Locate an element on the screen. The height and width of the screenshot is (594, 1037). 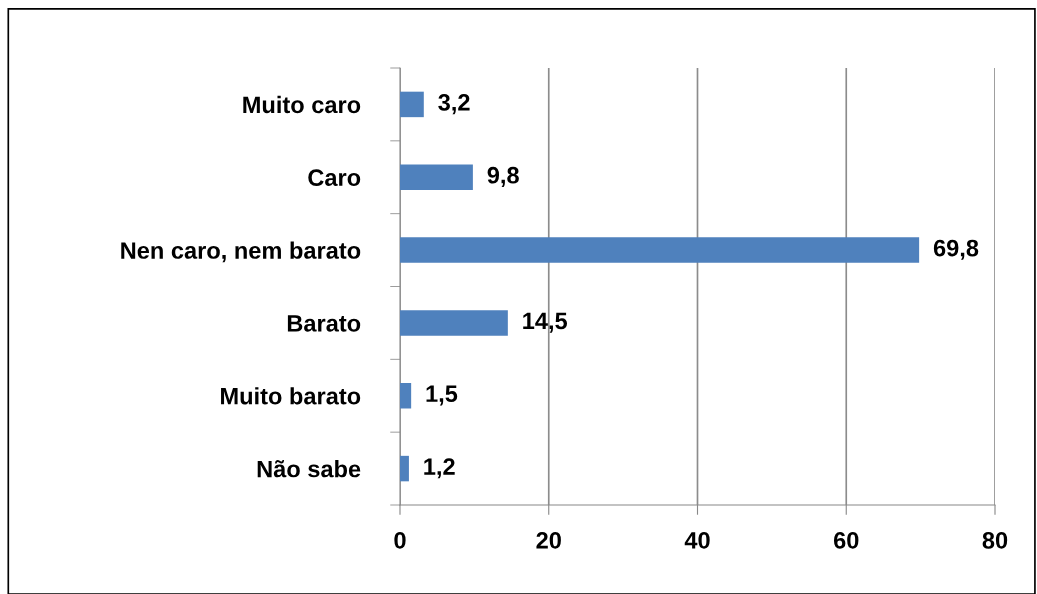
data-label: 14,5 is located at coordinates (545, 322).